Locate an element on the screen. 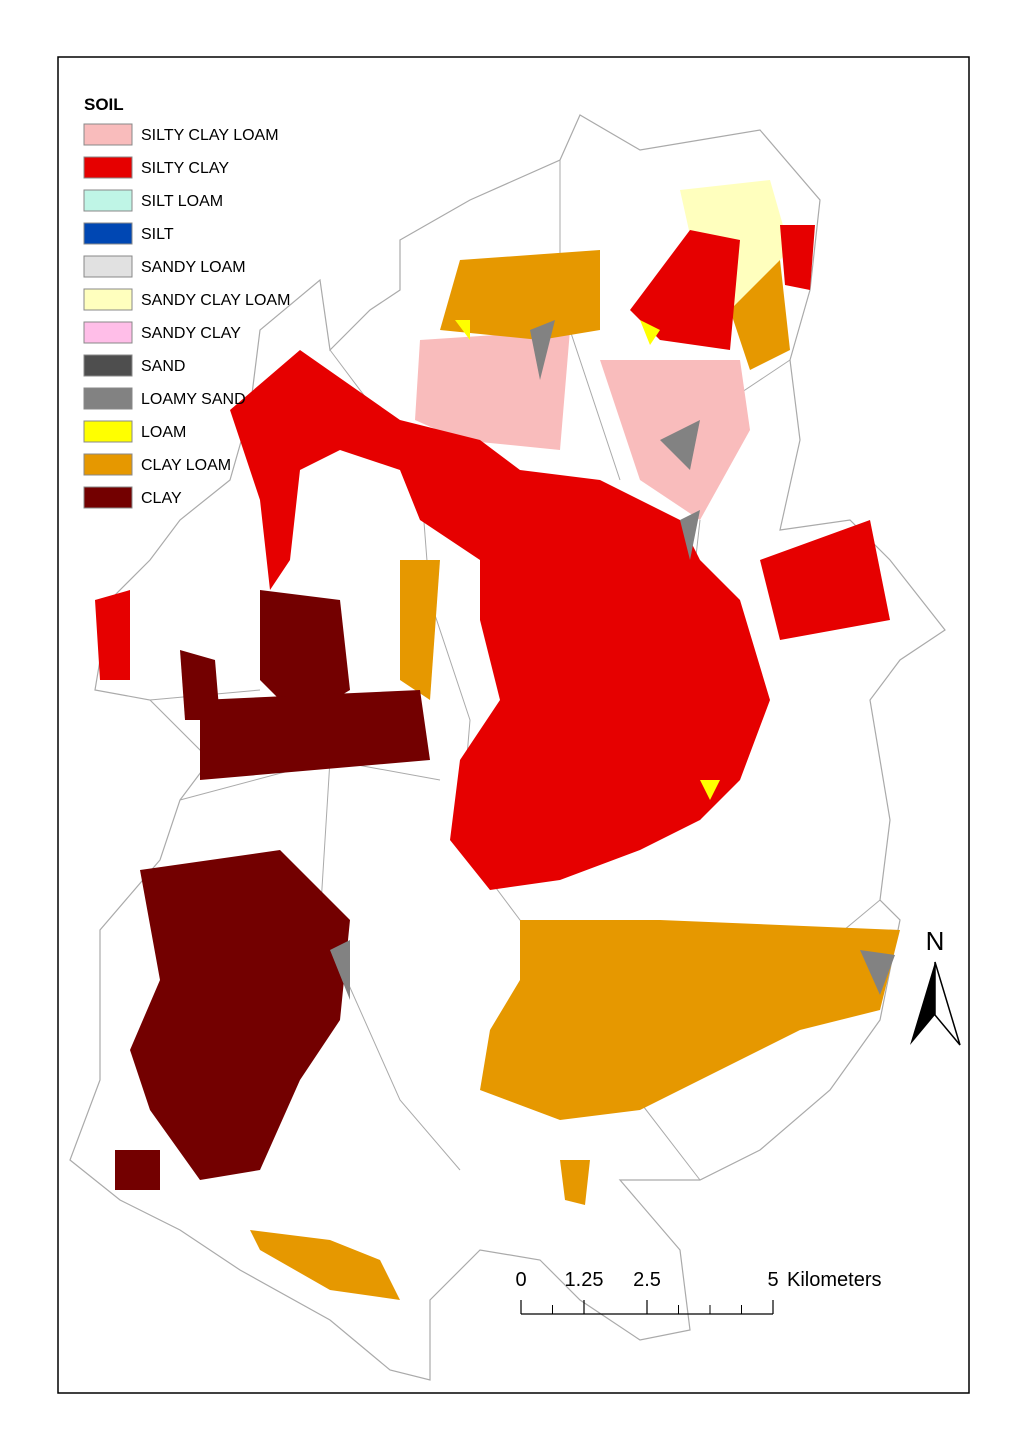 This screenshot has height=1450, width=1024. legend-label: SILT LOAM is located at coordinates (182, 201).